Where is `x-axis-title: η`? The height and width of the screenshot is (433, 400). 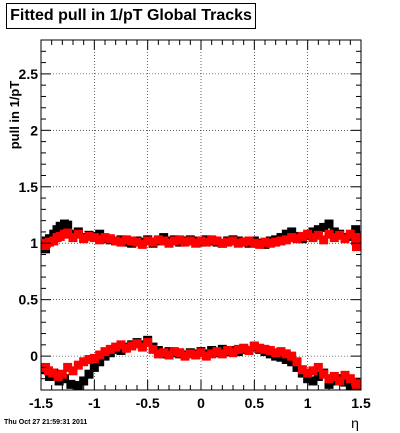
x-axis-title: η is located at coordinates (355, 423).